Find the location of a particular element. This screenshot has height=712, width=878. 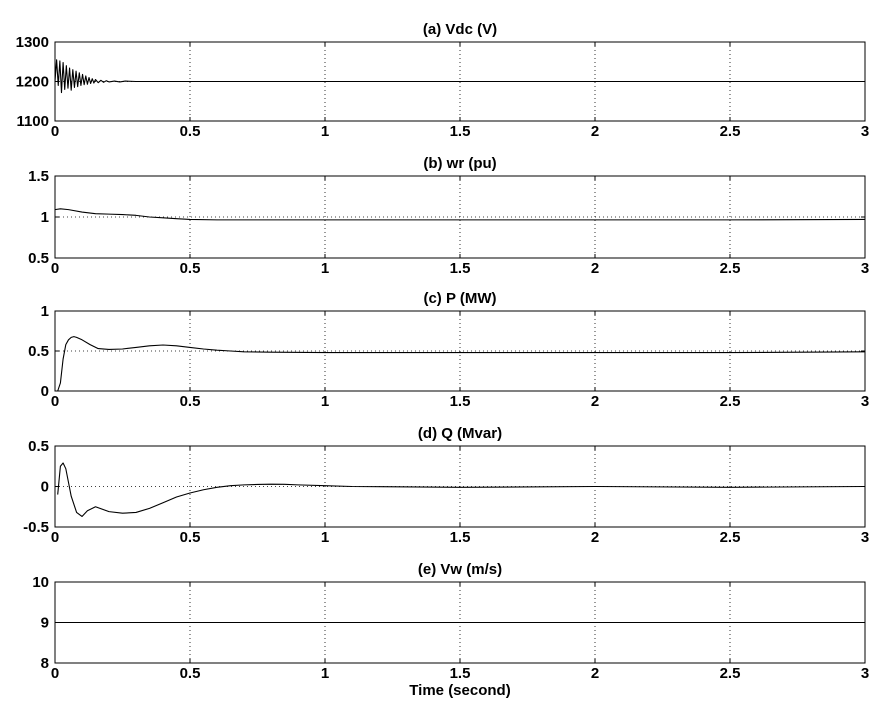

chart-title: (b) wr (pu) is located at coordinates (459, 163).